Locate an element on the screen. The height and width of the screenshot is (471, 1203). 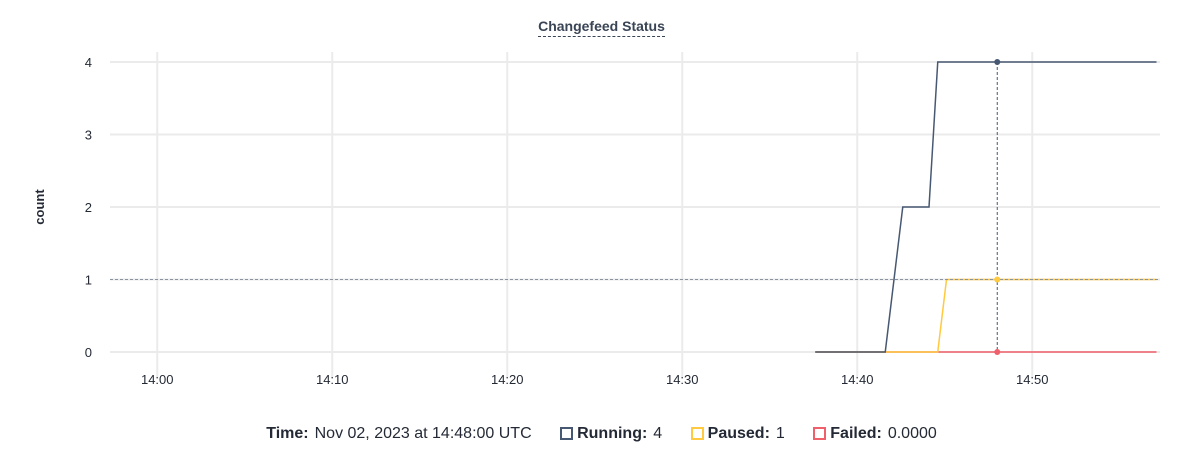
y-tick-label: 2 is located at coordinates (88, 207).